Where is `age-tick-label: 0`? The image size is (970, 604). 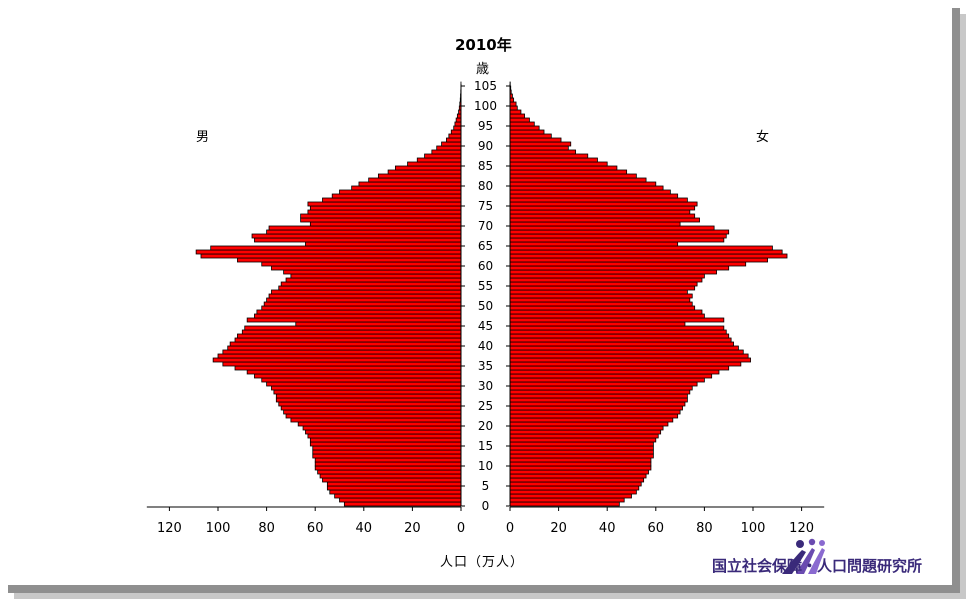
age-tick-label: 0 is located at coordinates (486, 506).